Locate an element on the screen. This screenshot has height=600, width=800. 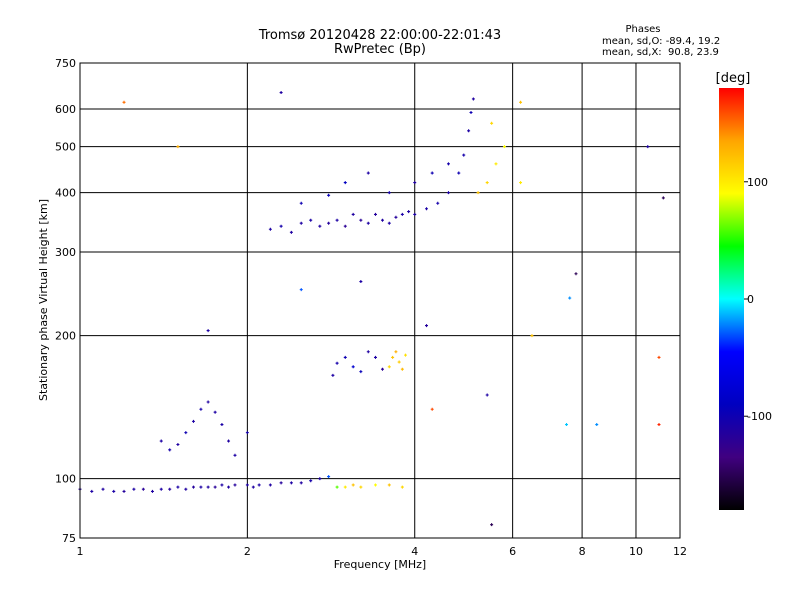
y-tick-label: 100 is located at coordinates (65, 479).